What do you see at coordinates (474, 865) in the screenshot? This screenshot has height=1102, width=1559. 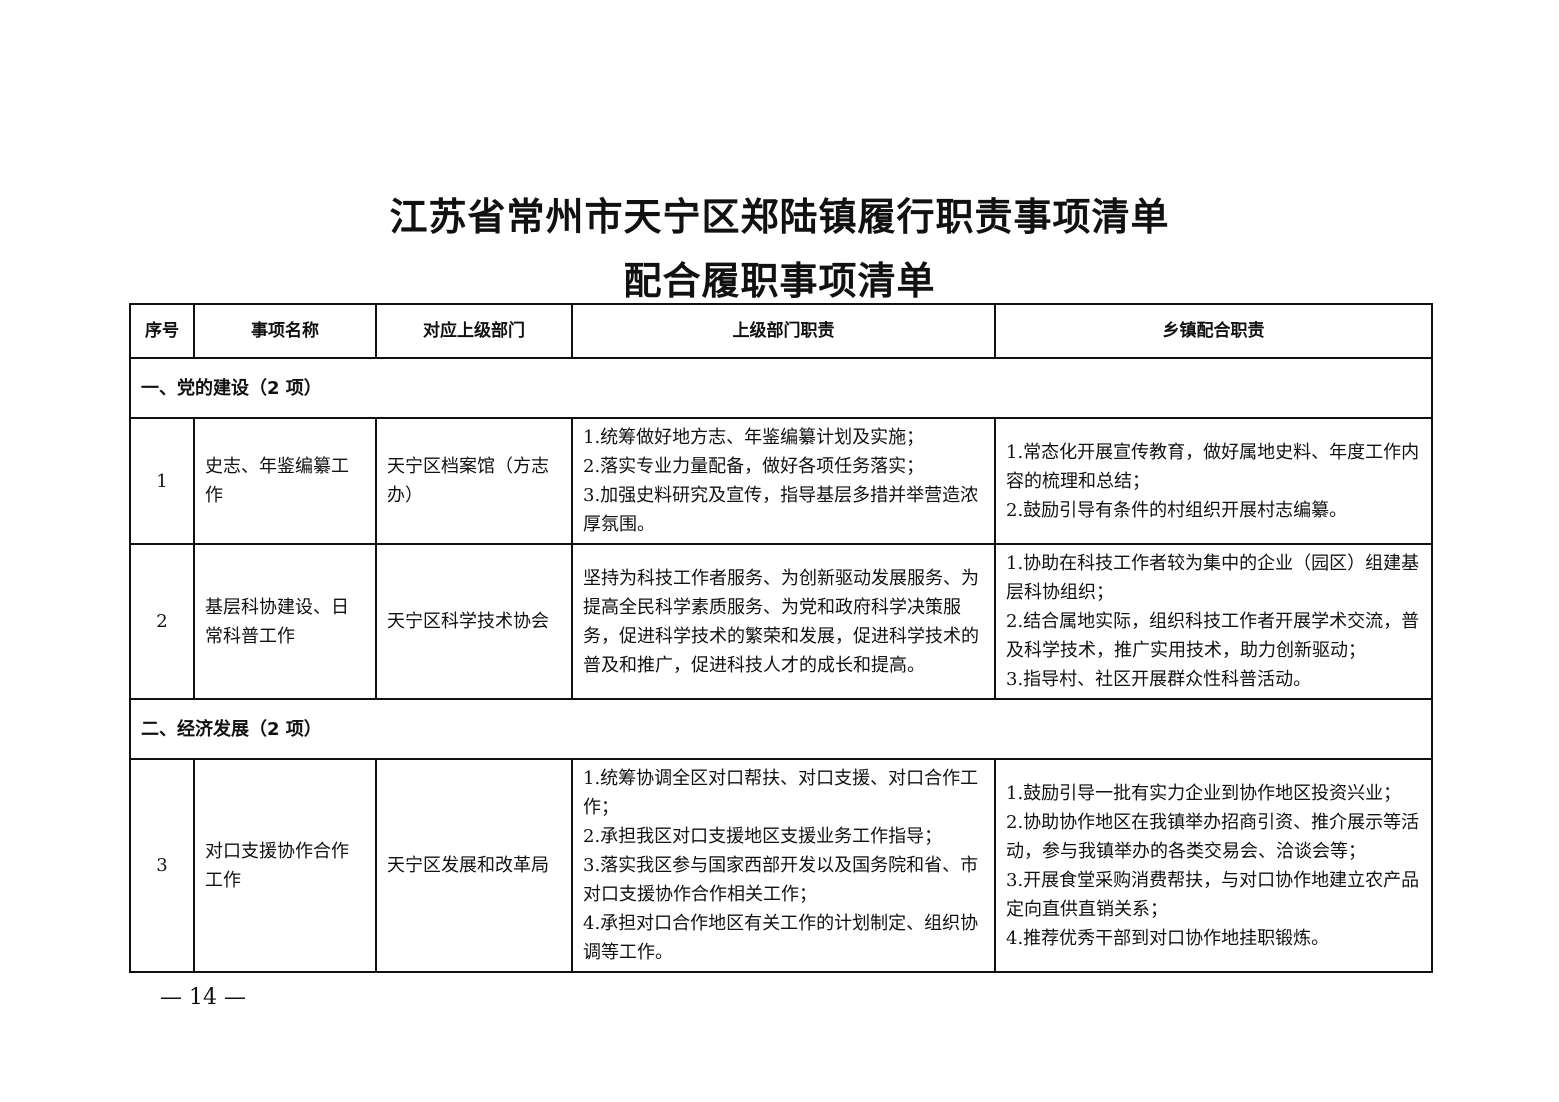 I see `dept-name: 天宁区发展和改革局` at bounding box center [474, 865].